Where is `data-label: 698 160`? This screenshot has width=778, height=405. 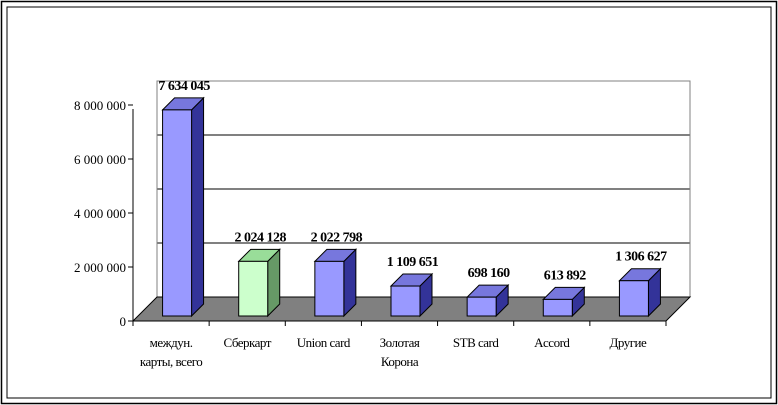
data-label: 698 160 is located at coordinates (489, 273).